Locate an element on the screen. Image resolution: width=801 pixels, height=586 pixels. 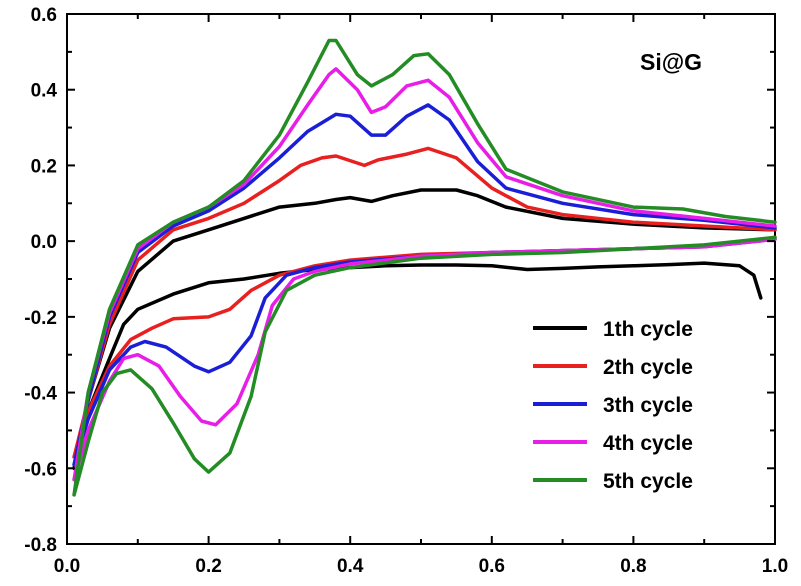
x-tick-label: 0.8 is located at coordinates (633, 566).